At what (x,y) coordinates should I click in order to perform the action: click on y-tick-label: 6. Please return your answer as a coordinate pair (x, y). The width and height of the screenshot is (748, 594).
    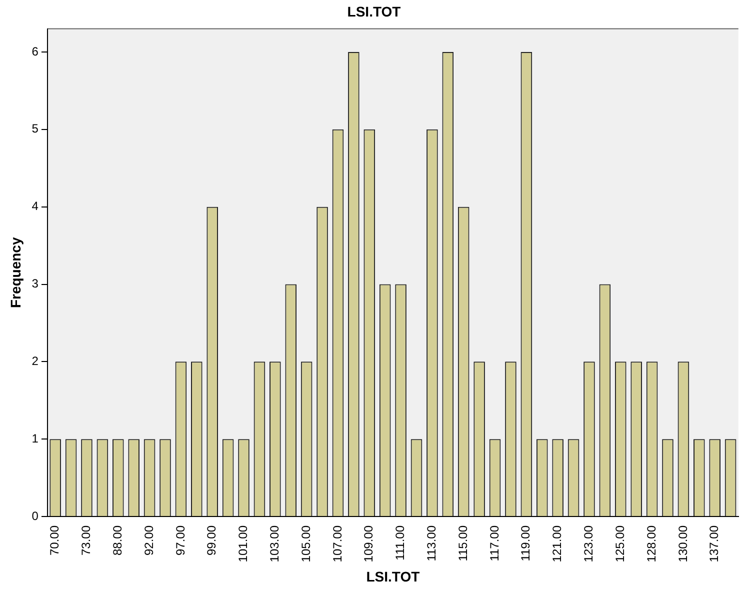
    Looking at the image, I should click on (35, 51).